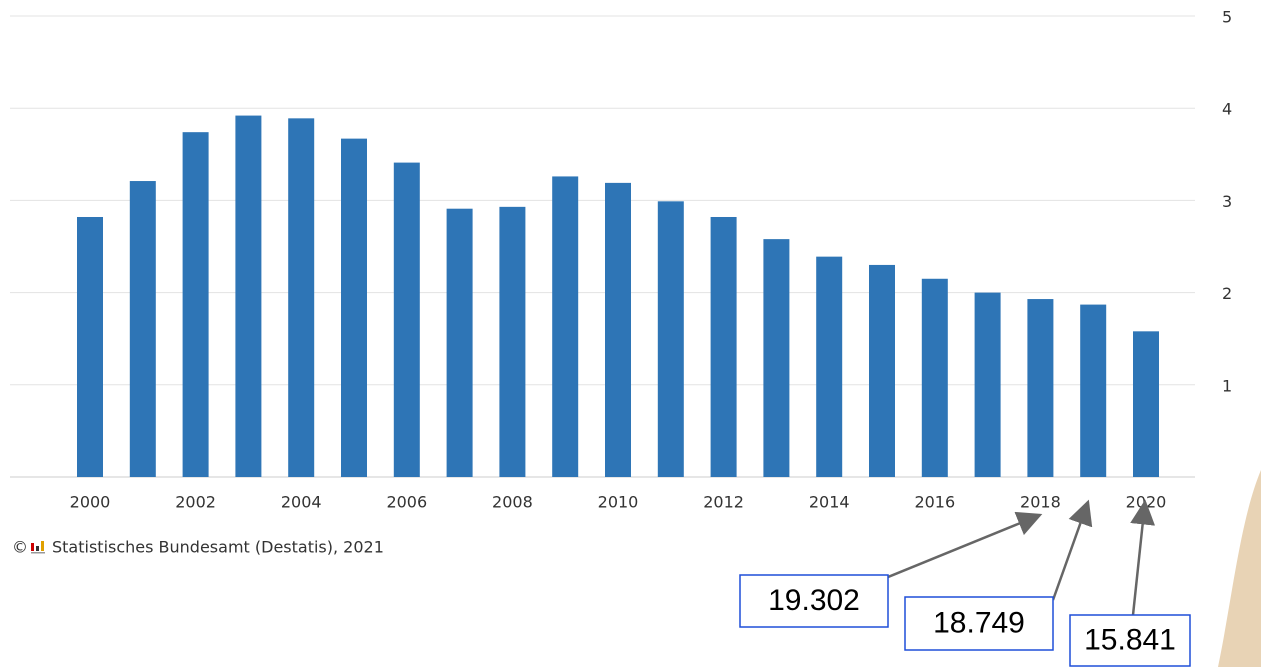 The width and height of the screenshot is (1261, 667). What do you see at coordinates (90, 502) in the screenshot?
I see `x-tick-label: 2000` at bounding box center [90, 502].